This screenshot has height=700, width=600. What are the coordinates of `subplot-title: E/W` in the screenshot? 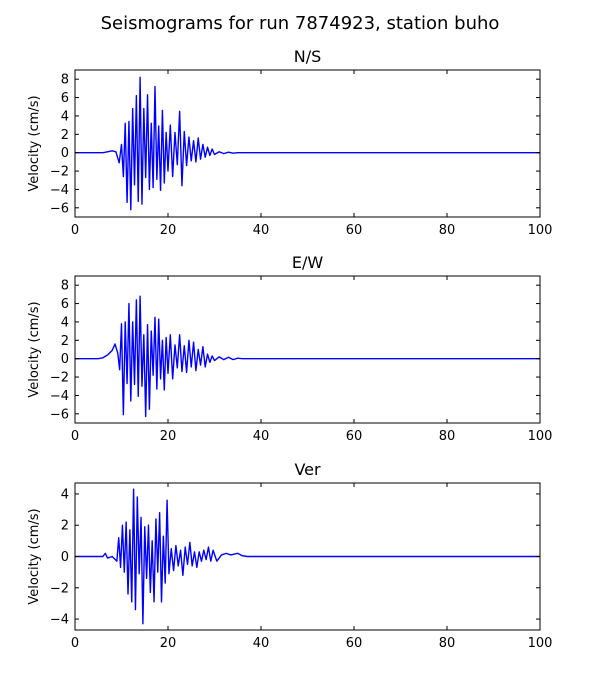 It's located at (308, 262).